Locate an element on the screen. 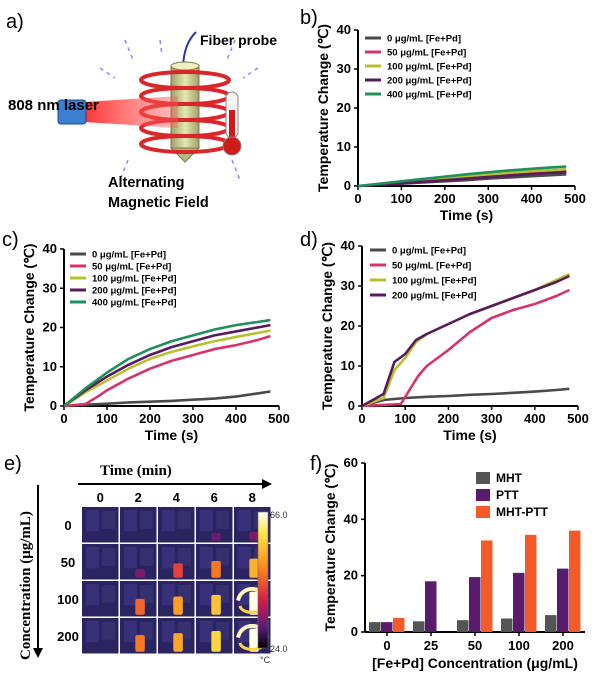 The width and height of the screenshot is (600, 682). field-lines-icon is located at coordinates (179, 110).